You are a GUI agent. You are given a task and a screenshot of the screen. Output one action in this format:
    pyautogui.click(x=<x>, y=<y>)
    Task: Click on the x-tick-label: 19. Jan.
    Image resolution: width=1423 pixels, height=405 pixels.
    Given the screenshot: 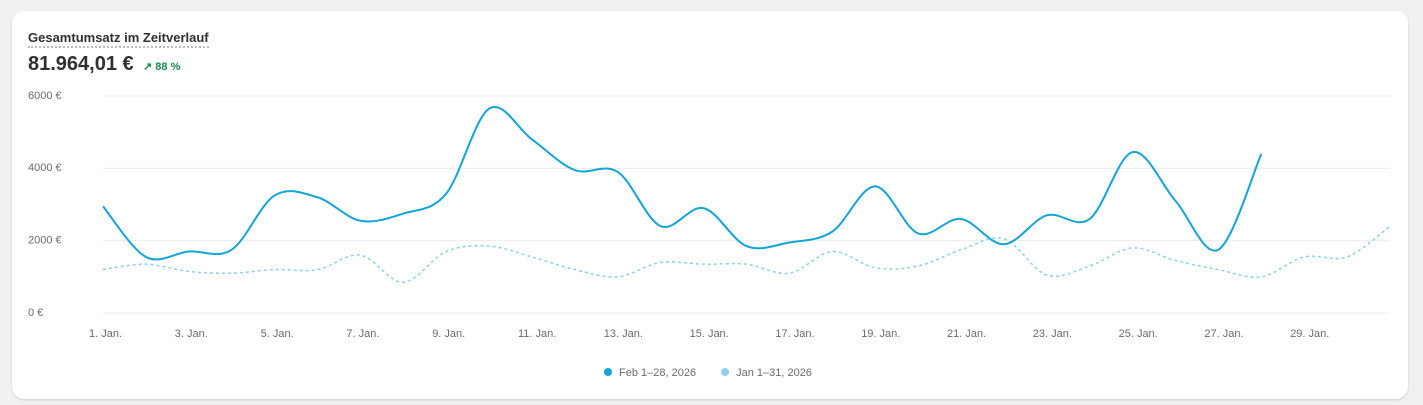 What is the action you would take?
    pyautogui.click(x=880, y=334)
    